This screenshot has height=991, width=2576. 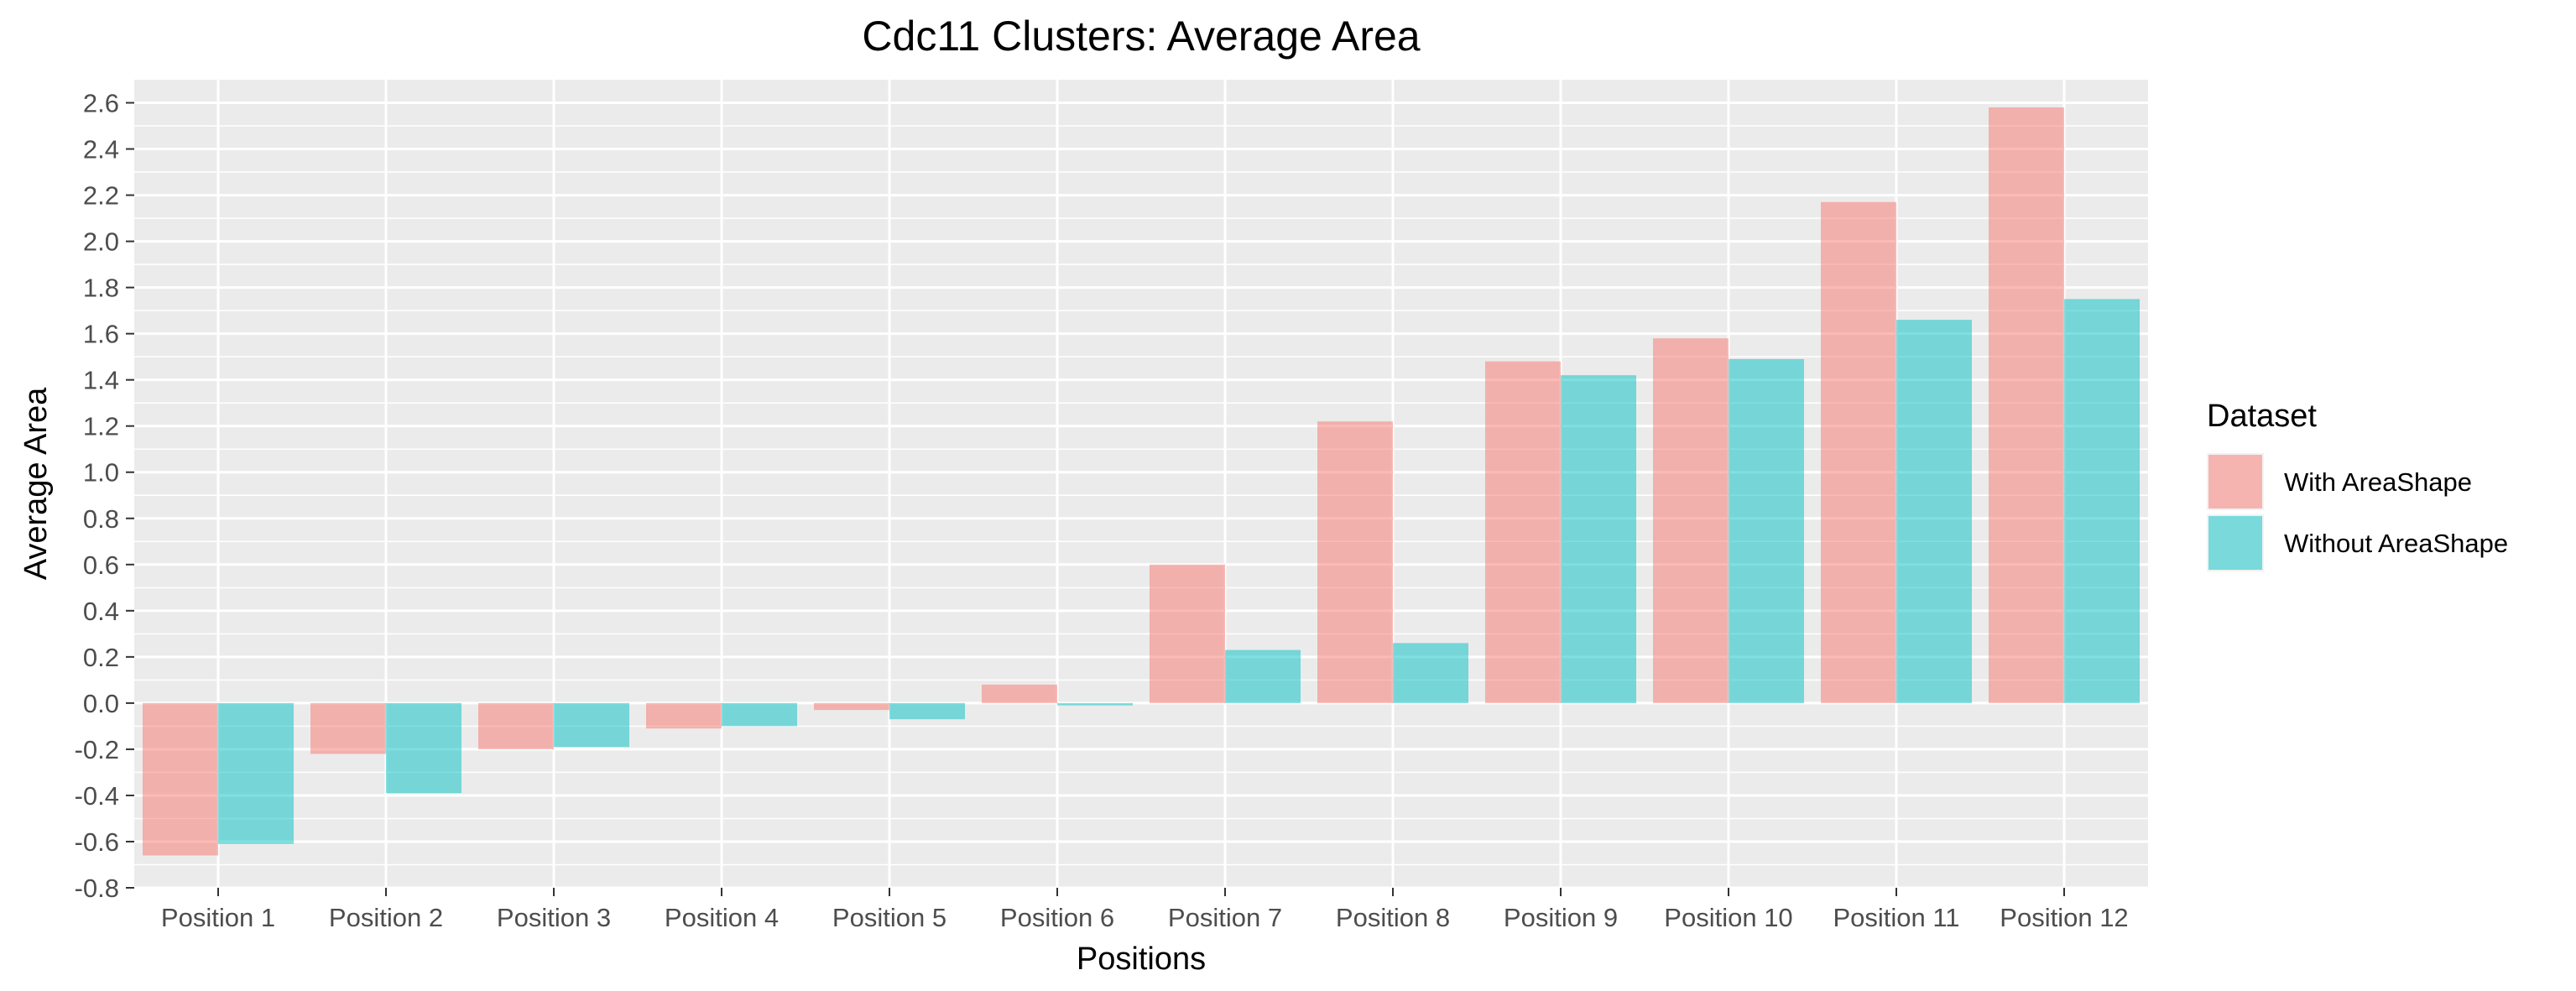 What do you see at coordinates (97, 749) in the screenshot?
I see `y-tick-label: -0.2` at bounding box center [97, 749].